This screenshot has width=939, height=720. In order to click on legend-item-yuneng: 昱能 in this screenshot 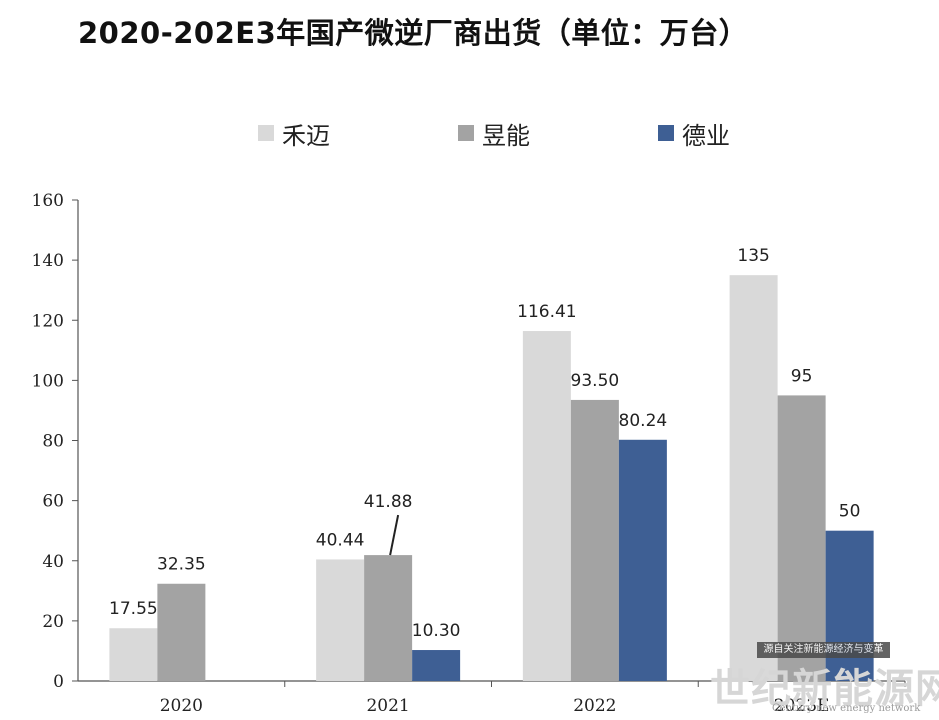, I will do `click(494, 134)`.